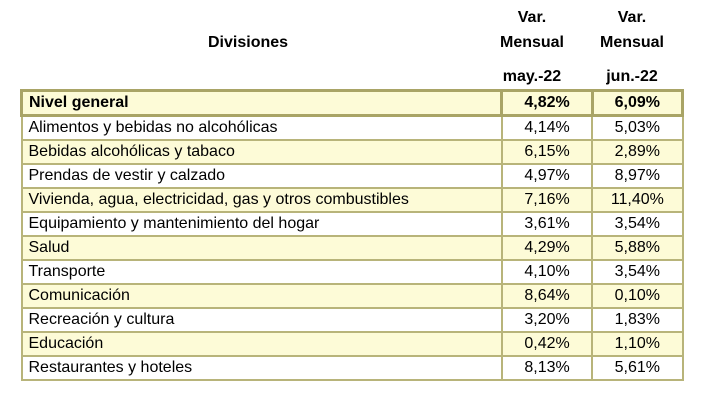 This screenshot has width=720, height=405. What do you see at coordinates (261, 103) in the screenshot?
I see `division-name: Nivel general` at bounding box center [261, 103].